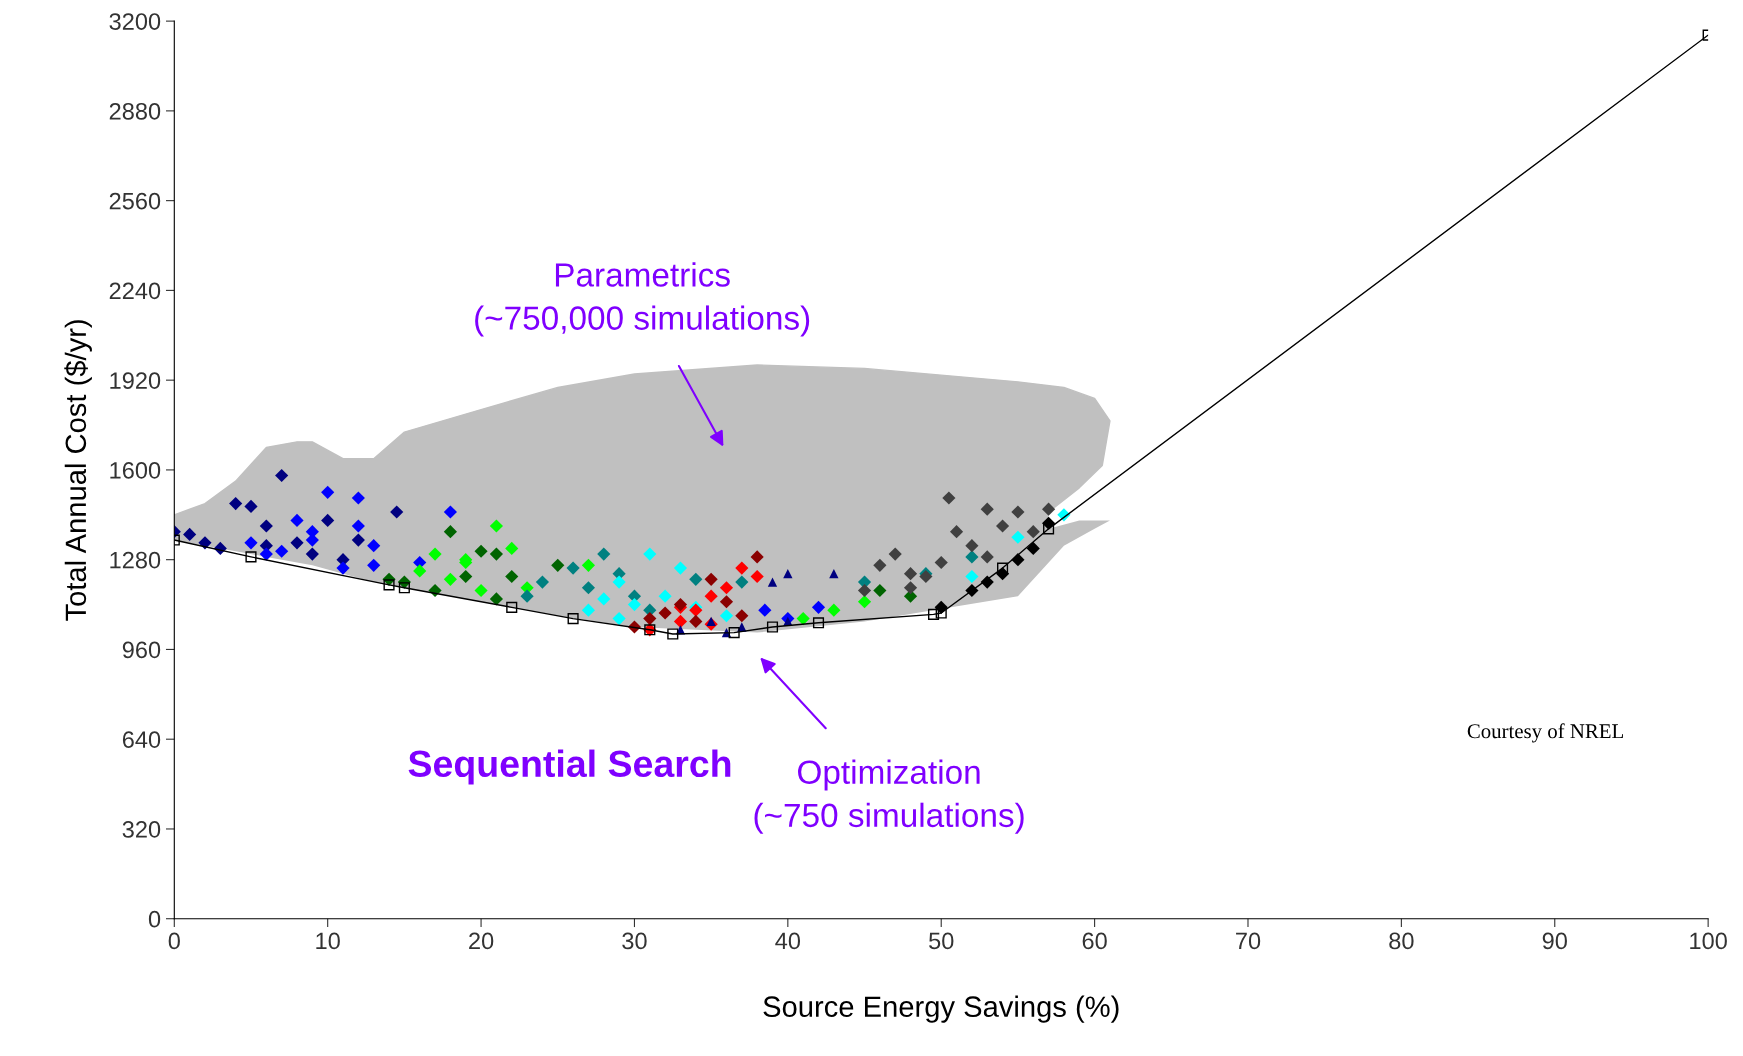 Image resolution: width=1743 pixels, height=1056 pixels. Describe the element at coordinates (135, 560) in the screenshot. I see `y-tick-label: 1280` at that location.